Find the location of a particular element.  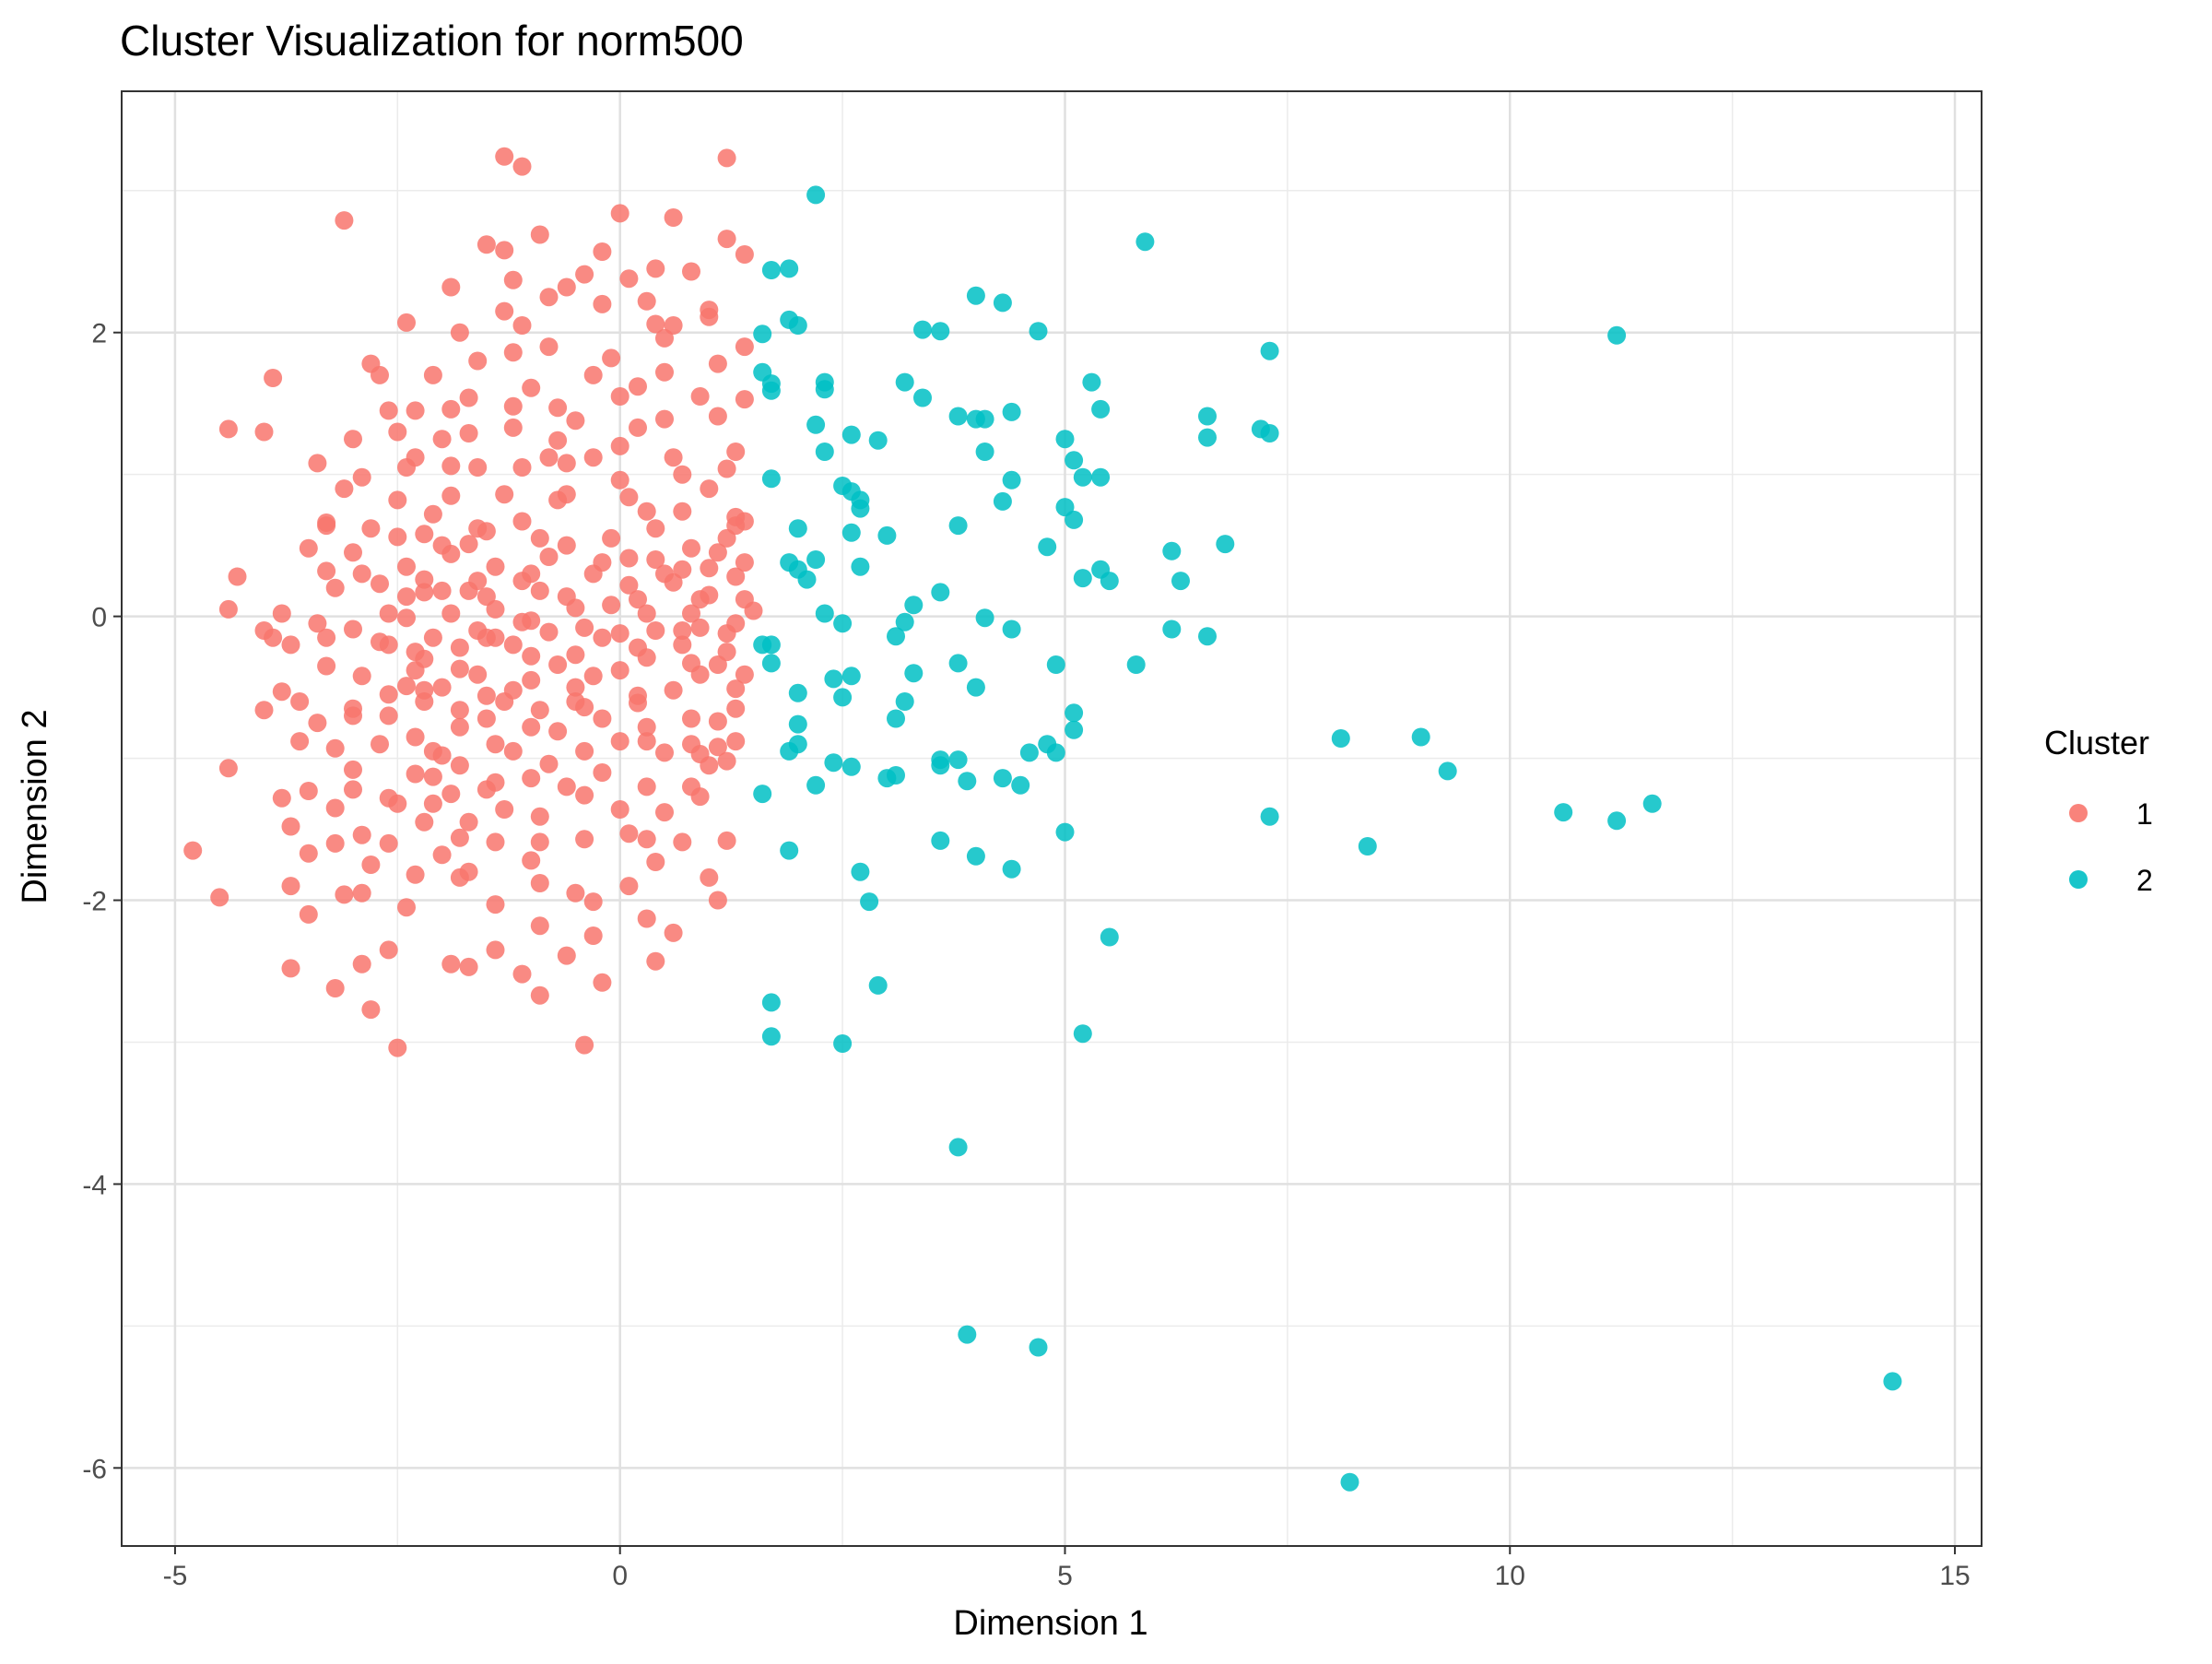

legend-label-cluster-2: 2 is located at coordinates (2144, 880).